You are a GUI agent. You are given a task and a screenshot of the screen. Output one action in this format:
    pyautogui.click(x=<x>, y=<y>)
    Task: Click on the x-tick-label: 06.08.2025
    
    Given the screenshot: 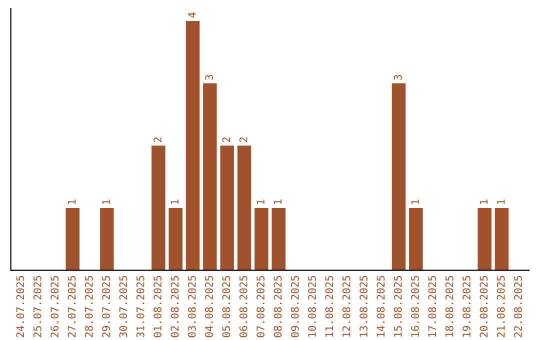 What is the action you would take?
    pyautogui.click(x=243, y=307)
    